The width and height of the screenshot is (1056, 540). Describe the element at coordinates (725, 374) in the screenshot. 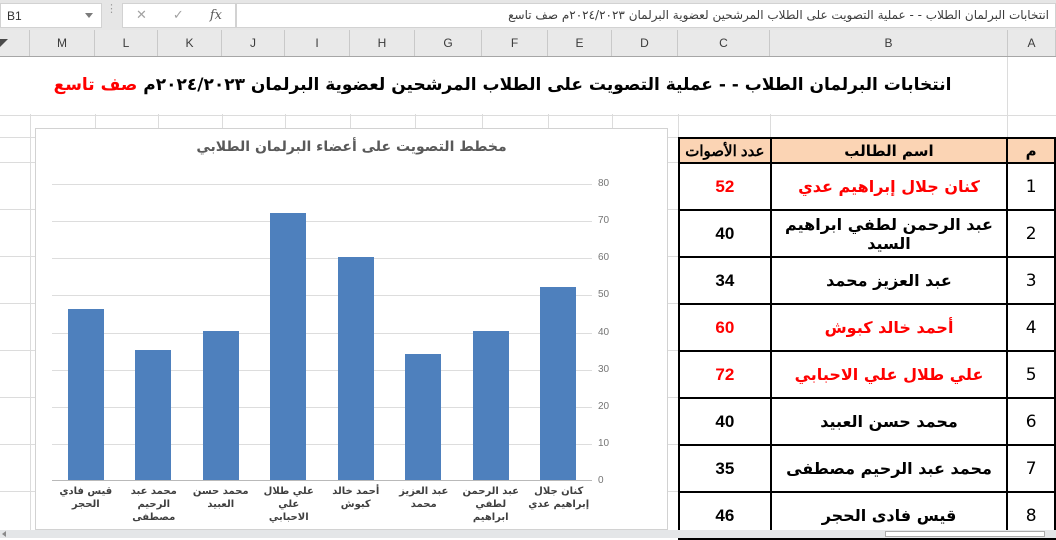

I see `cell-votes: 72` at that location.